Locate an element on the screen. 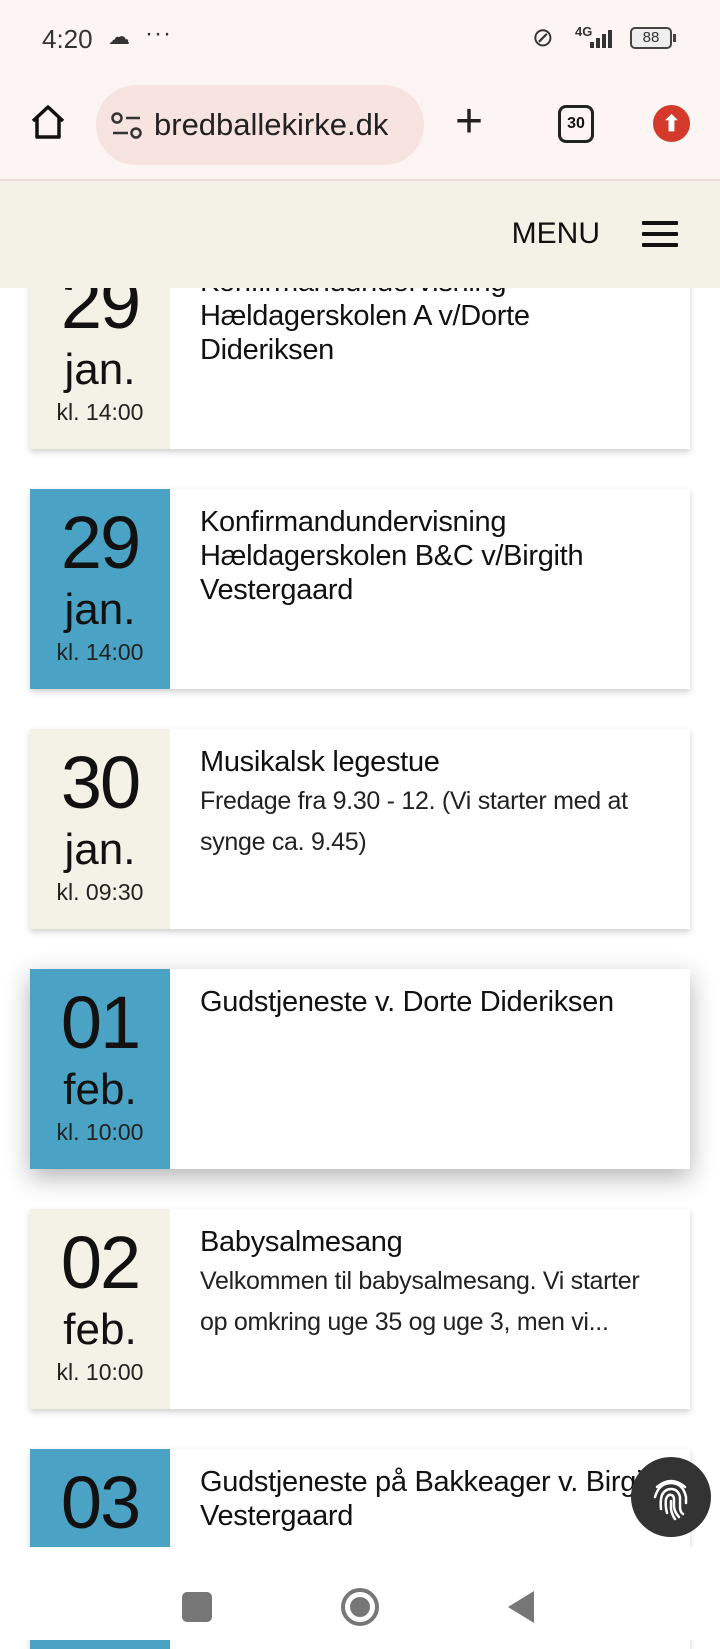  url-text: bredballekirke.dk is located at coordinates (271, 124).